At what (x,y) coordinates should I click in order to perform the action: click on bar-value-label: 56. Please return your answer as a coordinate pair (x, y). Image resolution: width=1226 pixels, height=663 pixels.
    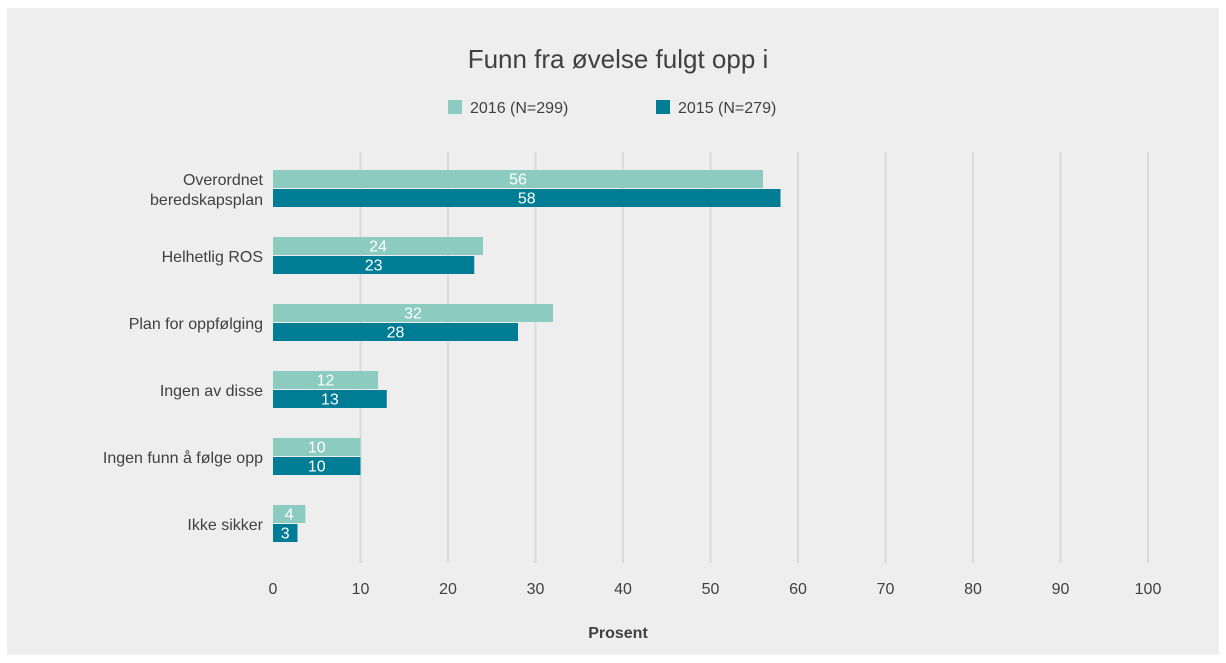
    Looking at the image, I should click on (518, 180).